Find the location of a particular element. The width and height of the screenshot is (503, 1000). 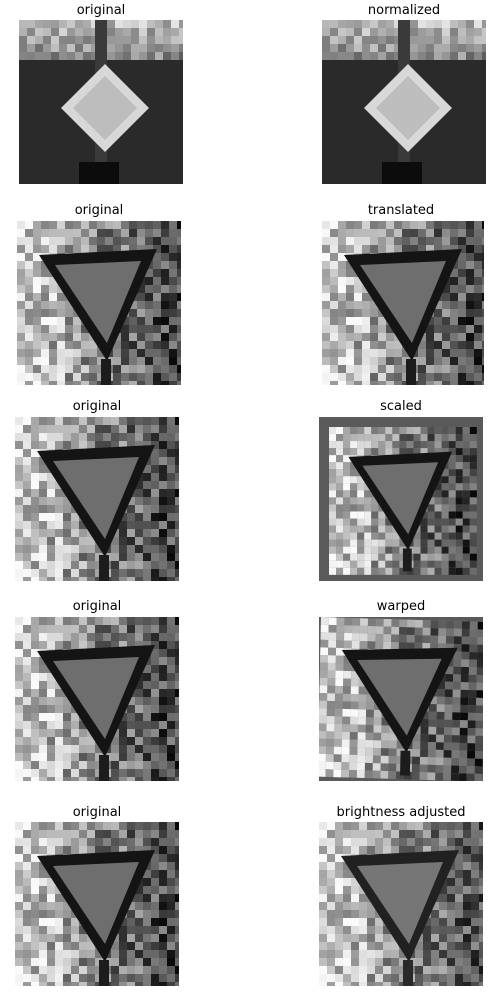

row1-right-title: normalized is located at coordinates (404, 10).